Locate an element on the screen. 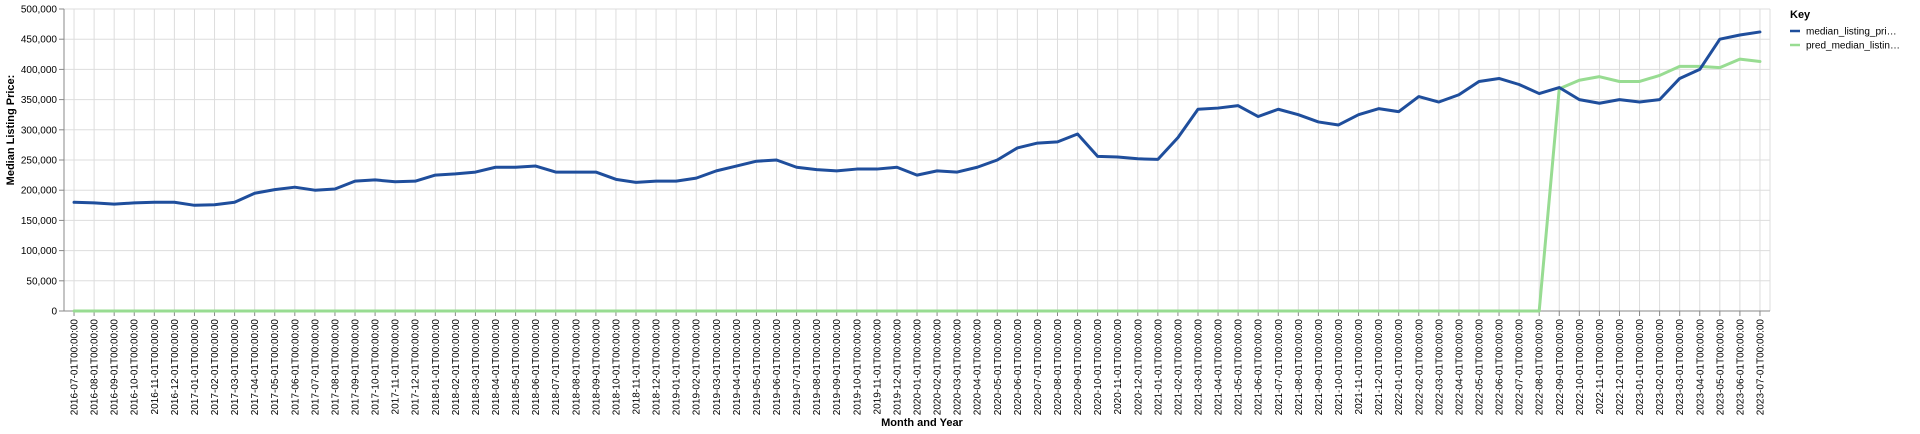 Image resolution: width=1920 pixels, height=434 pixels. x-tick-label: 2020-02-01T00:00:00 is located at coordinates (938, 367).